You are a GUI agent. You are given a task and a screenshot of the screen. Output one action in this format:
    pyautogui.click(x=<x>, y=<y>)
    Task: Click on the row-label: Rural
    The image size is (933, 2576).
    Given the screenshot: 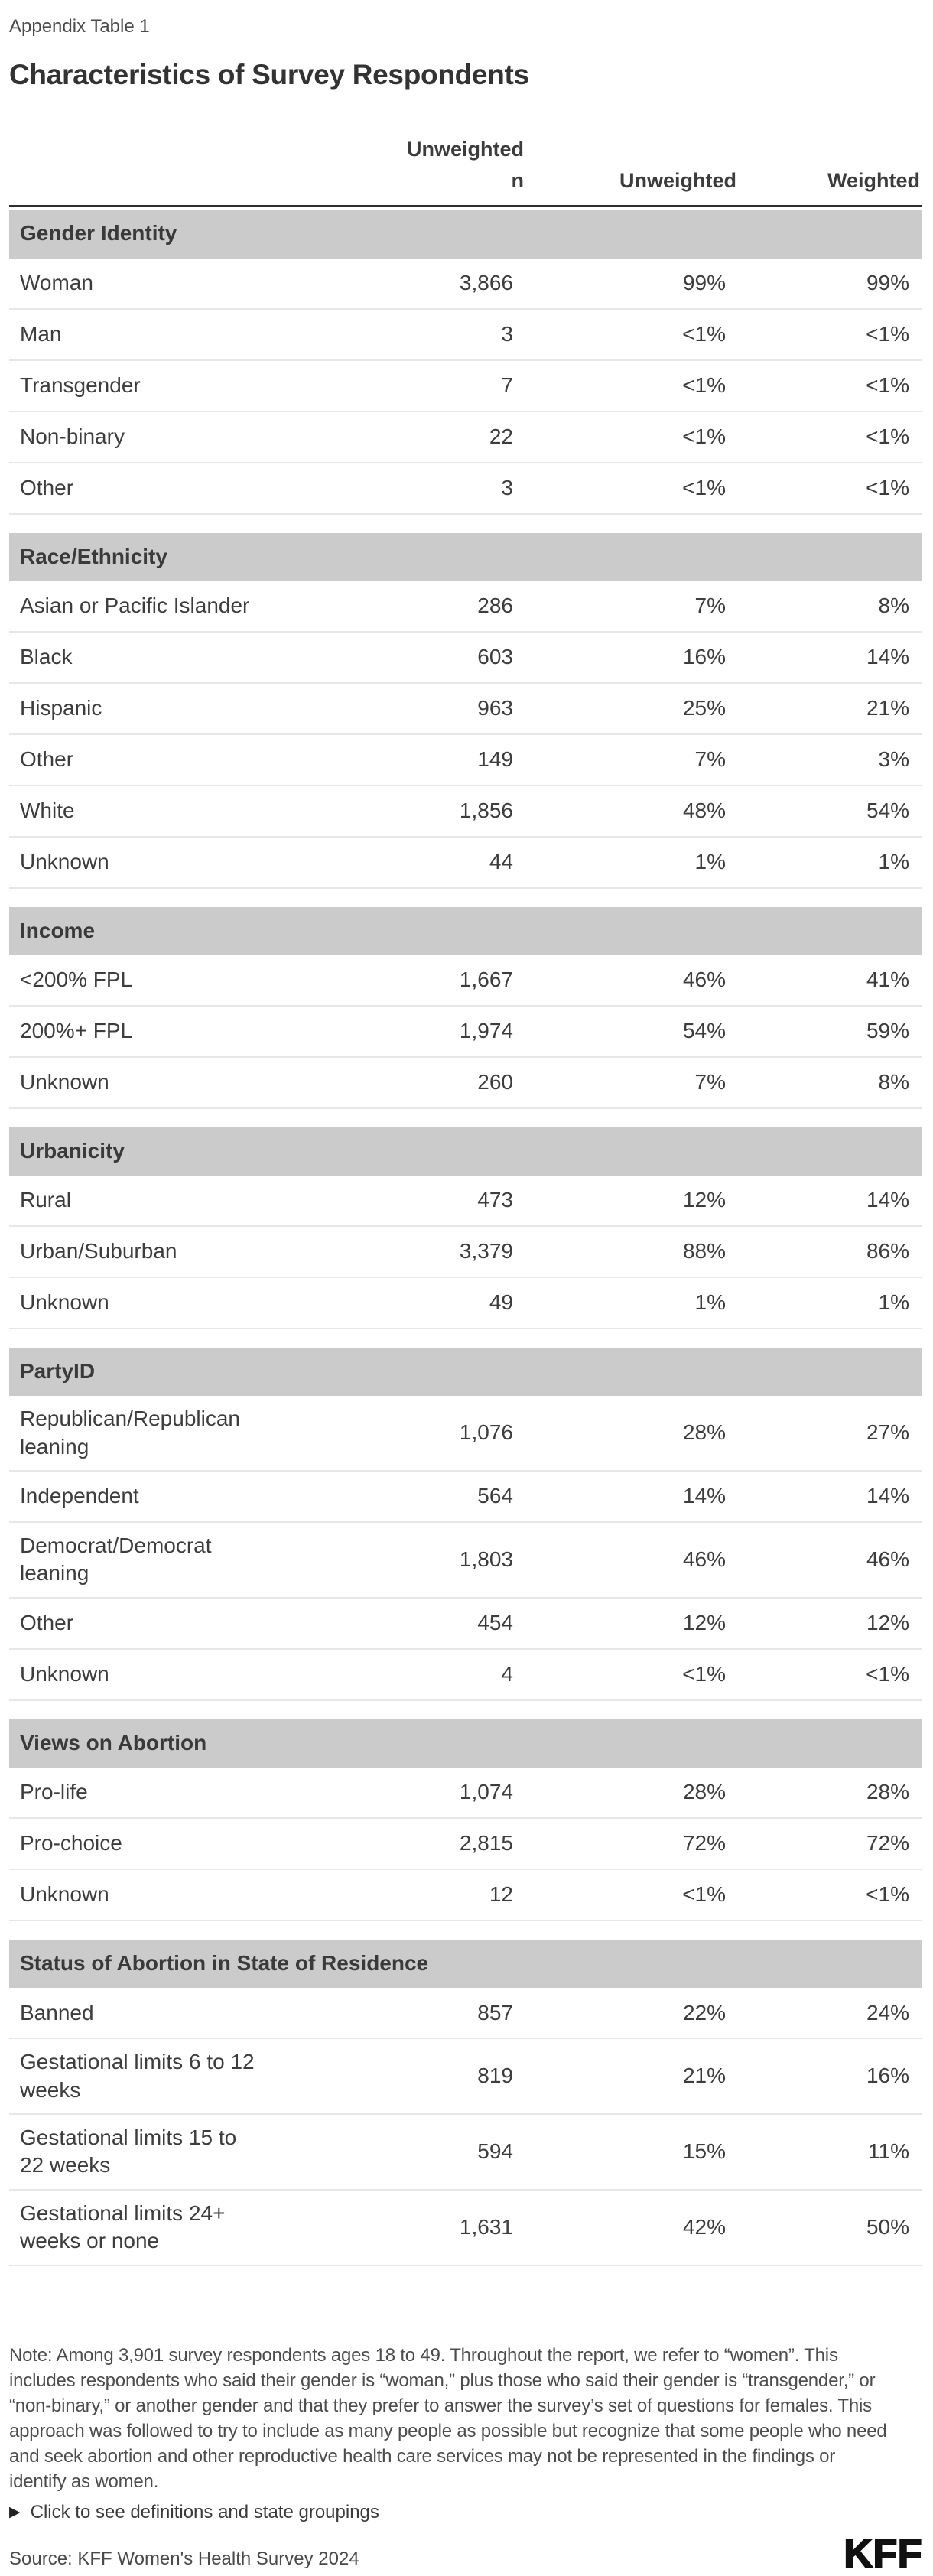 What is the action you would take?
    pyautogui.click(x=45, y=1200)
    